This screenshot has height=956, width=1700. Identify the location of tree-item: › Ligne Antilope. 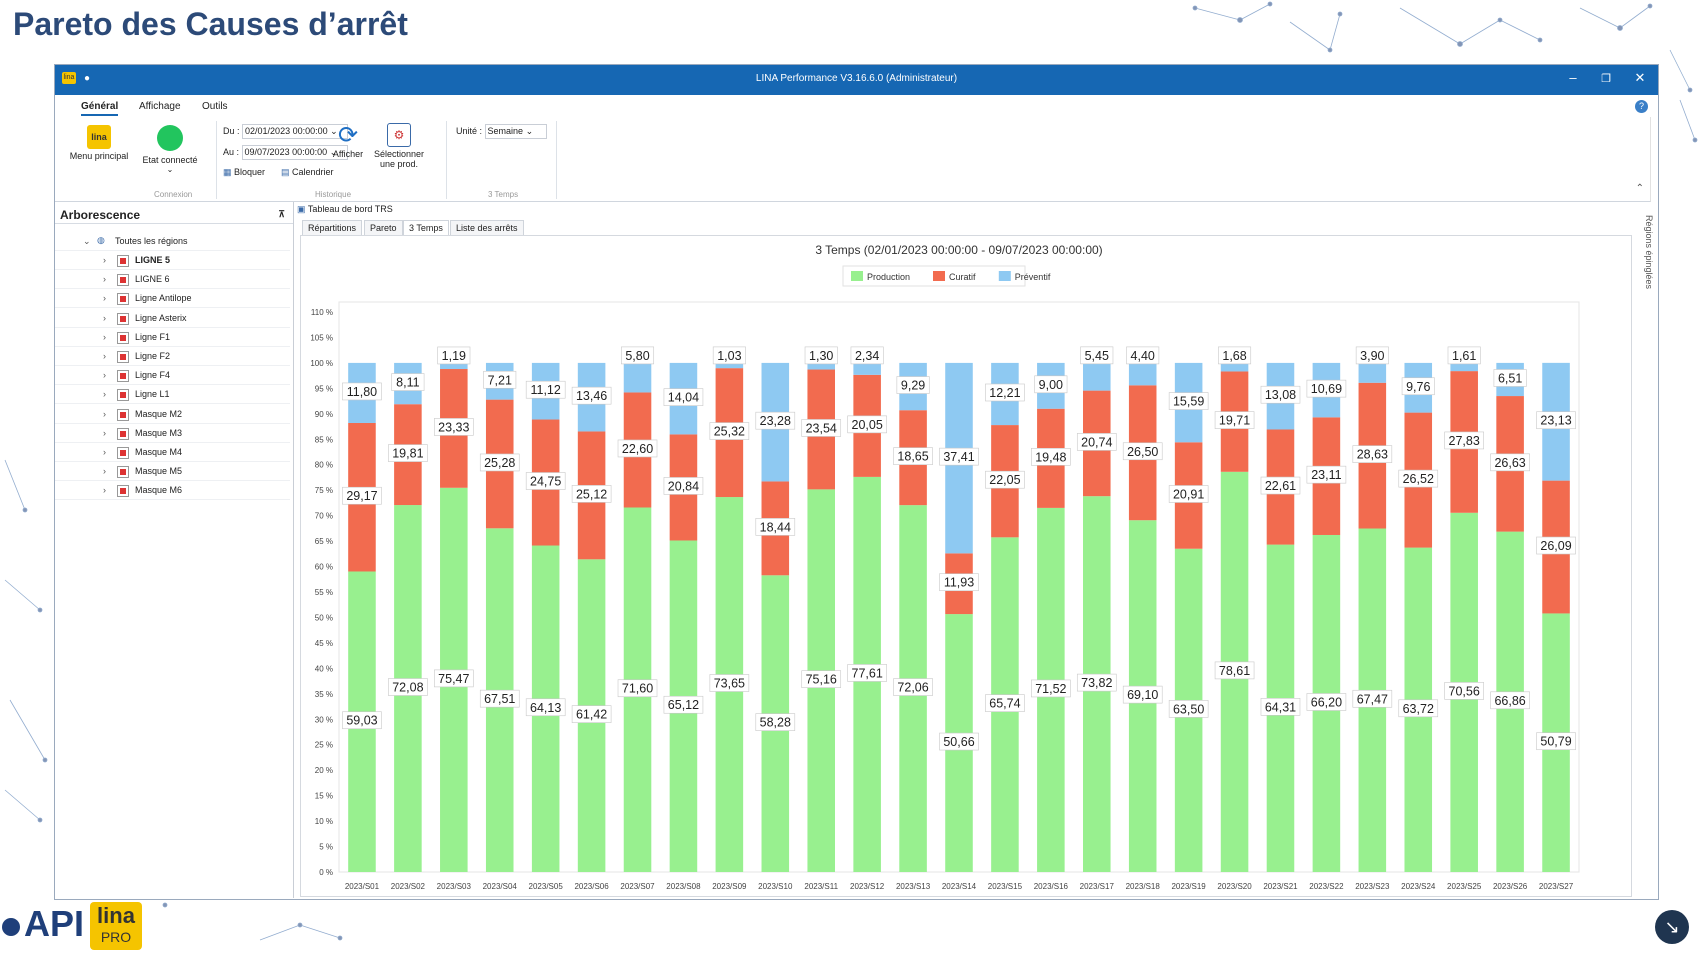
(172, 299).